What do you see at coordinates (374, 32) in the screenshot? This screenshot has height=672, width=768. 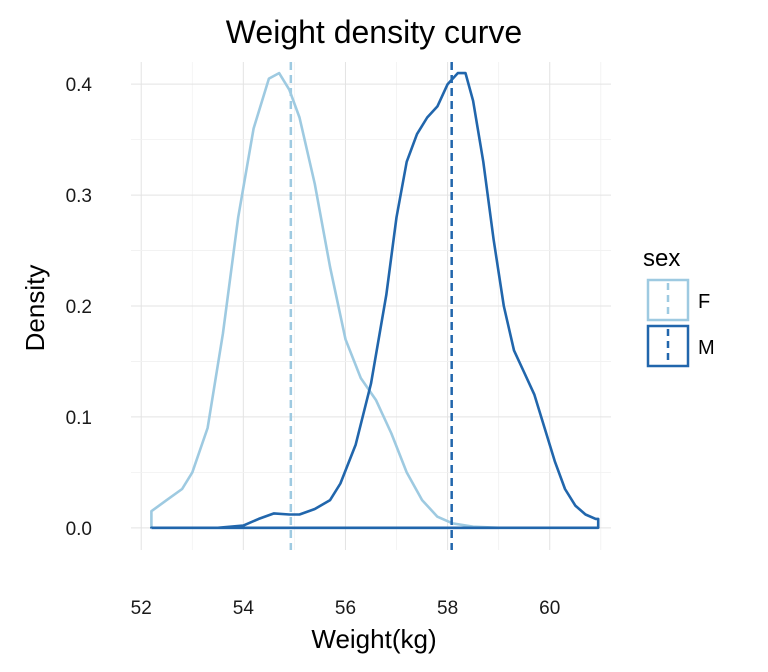 I see `chart-title: Weight density curve` at bounding box center [374, 32].